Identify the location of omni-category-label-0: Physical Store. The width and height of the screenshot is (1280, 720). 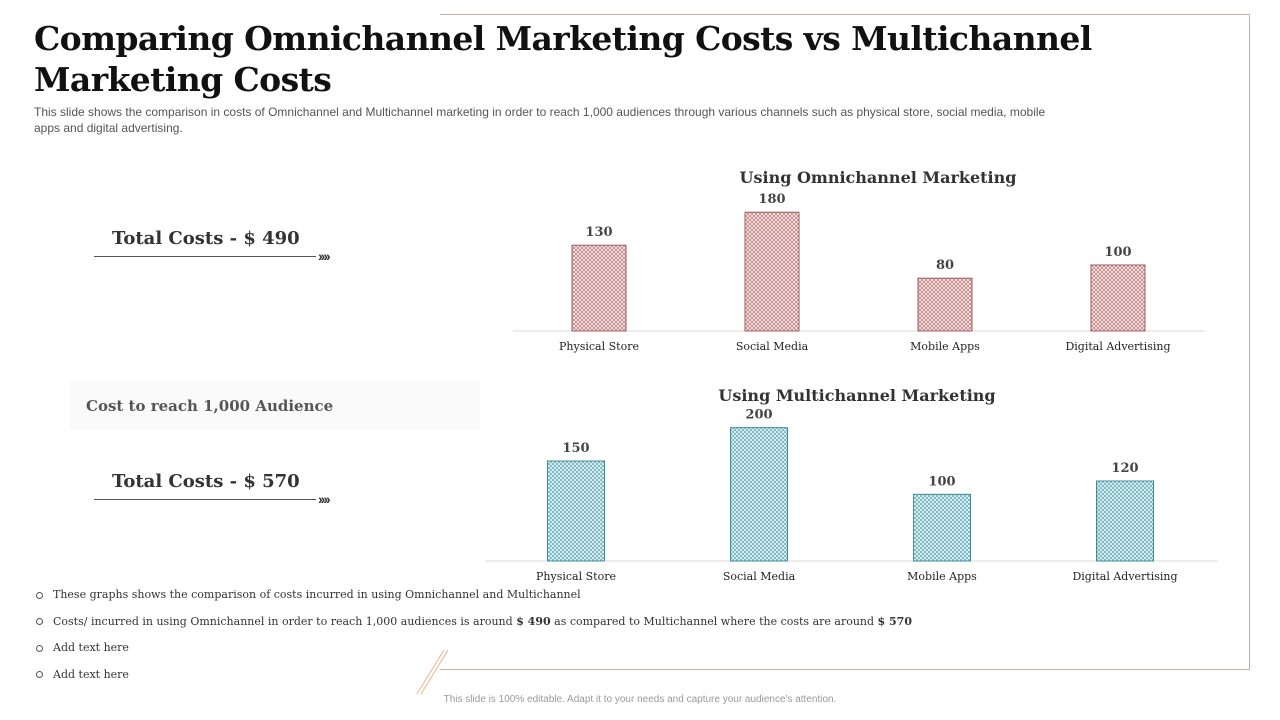
(599, 346).